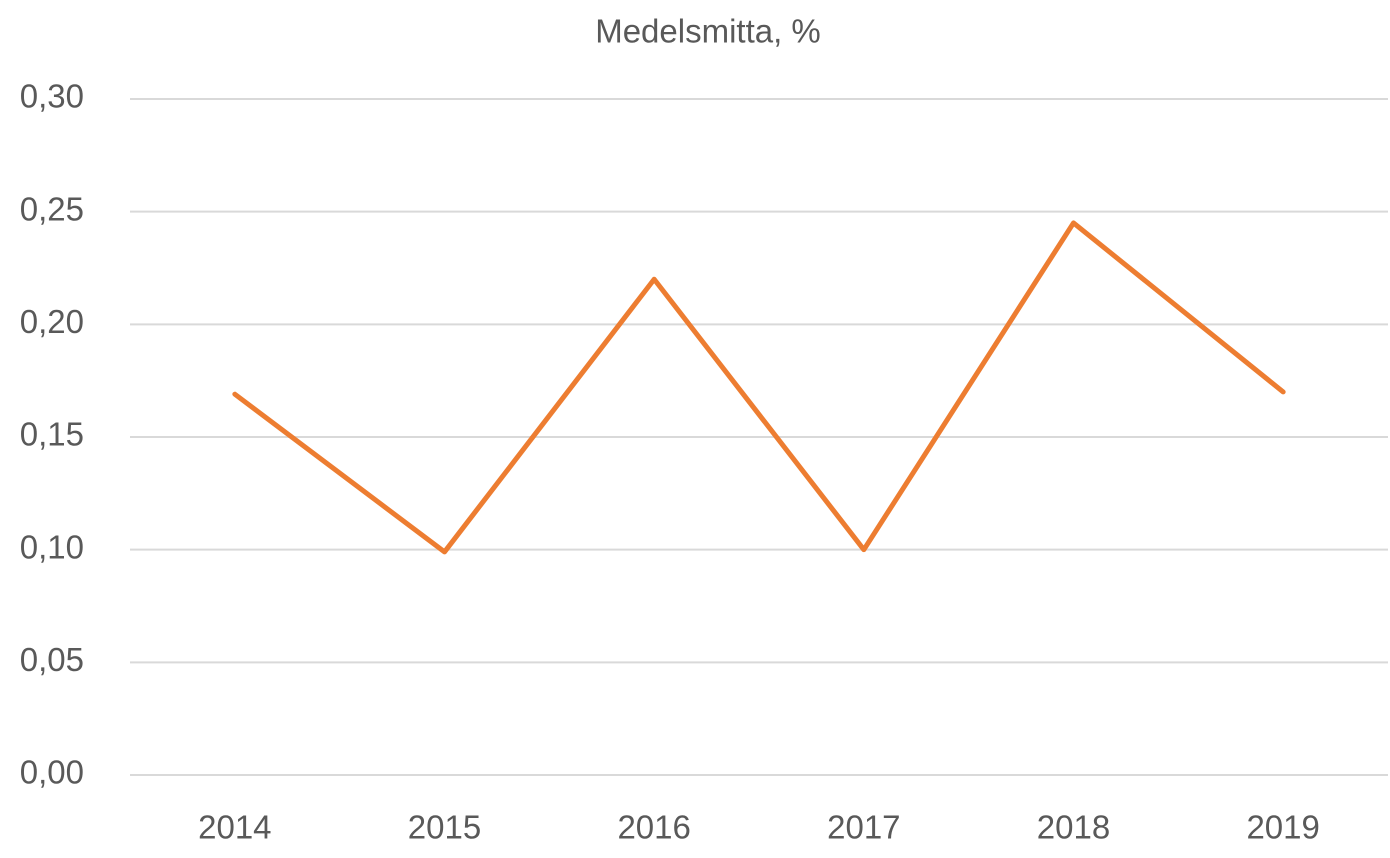 This screenshot has height=858, width=1390. Describe the element at coordinates (708, 31) in the screenshot. I see `chart-title: Medelsmitta, %` at that location.